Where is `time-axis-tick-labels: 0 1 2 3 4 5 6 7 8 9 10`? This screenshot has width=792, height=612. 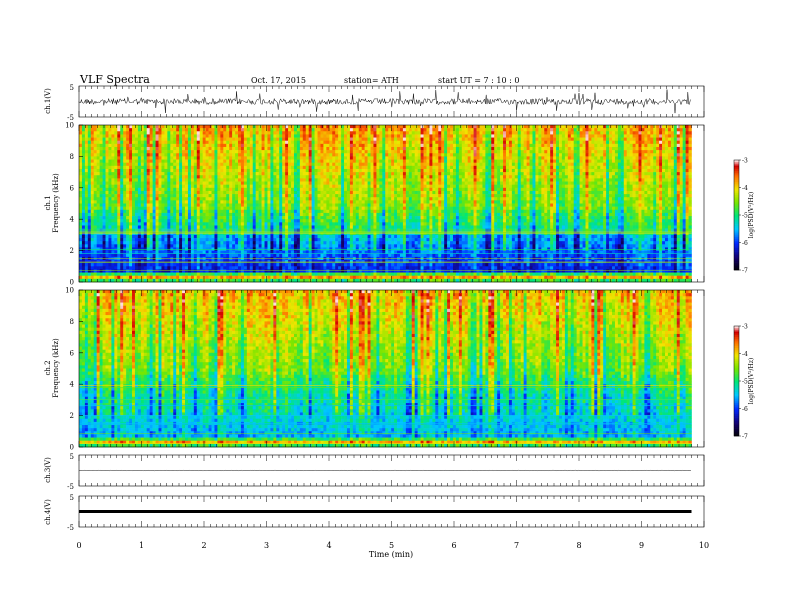 time-axis-tick-labels: 0 1 2 3 4 5 6 7 8 9 10 is located at coordinates (392, 545).